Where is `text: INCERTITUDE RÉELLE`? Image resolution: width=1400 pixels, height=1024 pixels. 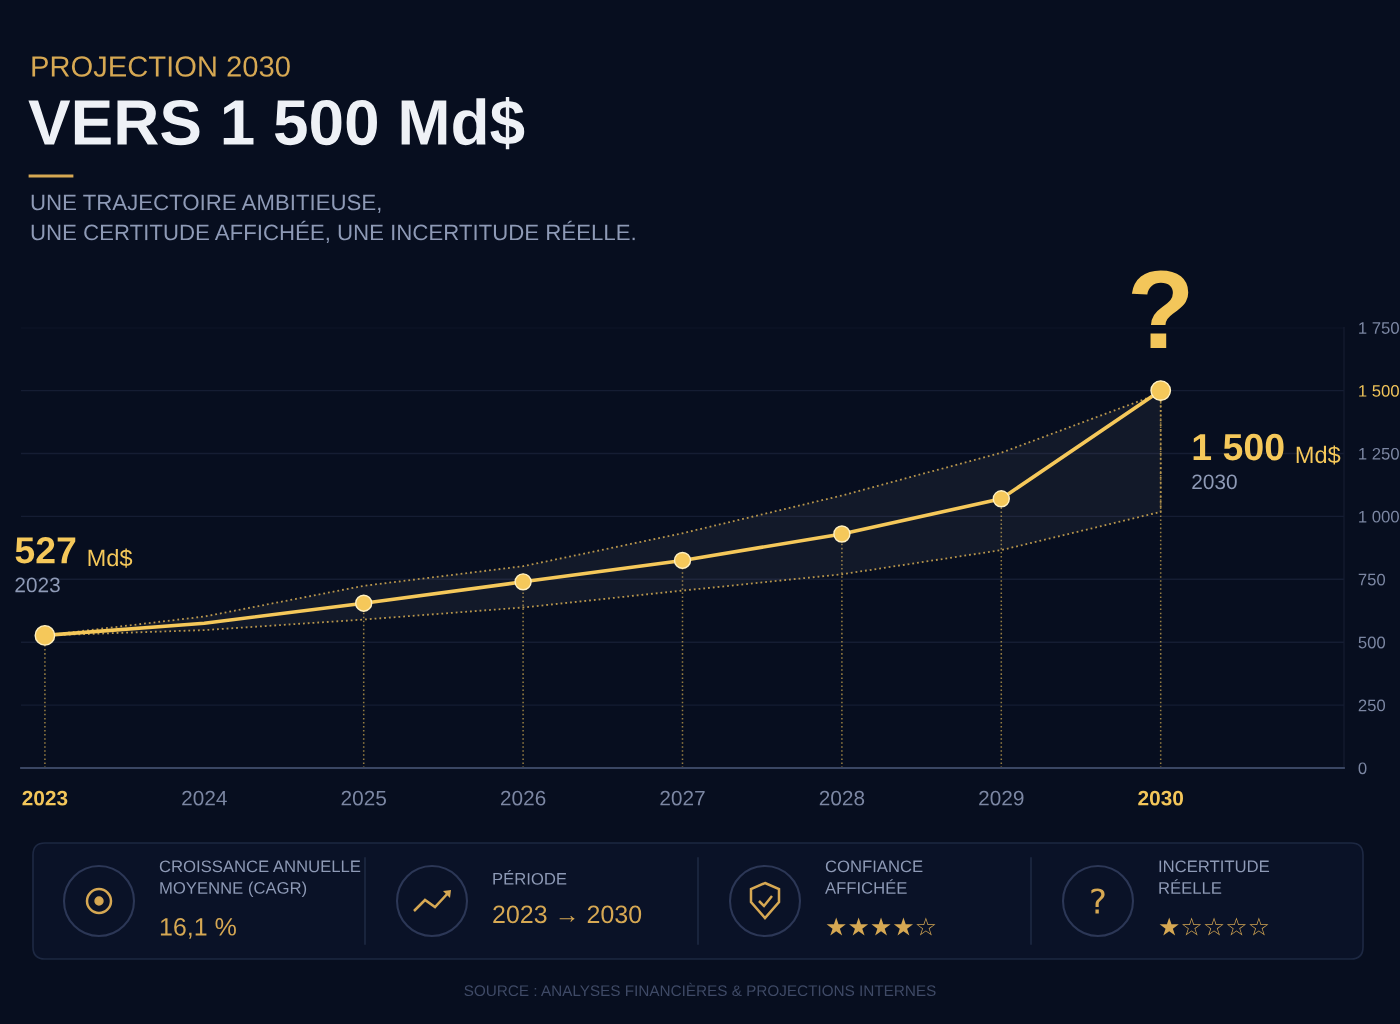
text: INCERTITUDE RÉELLE is located at coordinates (1214, 877).